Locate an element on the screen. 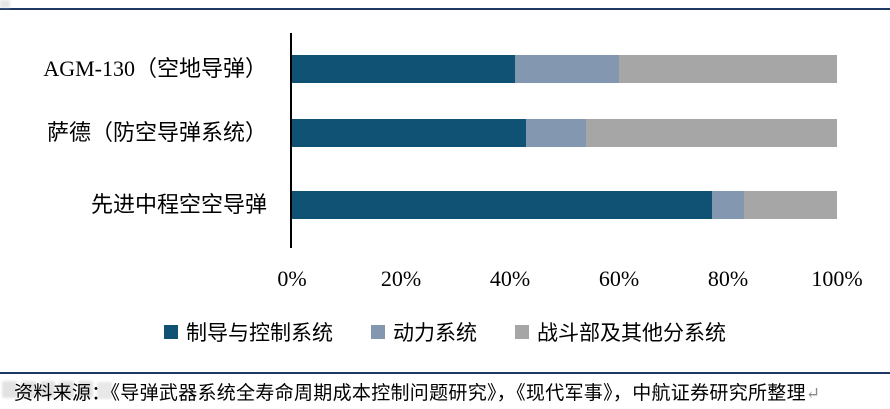 The width and height of the screenshot is (890, 409). bottom-divider-line is located at coordinates (445, 373).